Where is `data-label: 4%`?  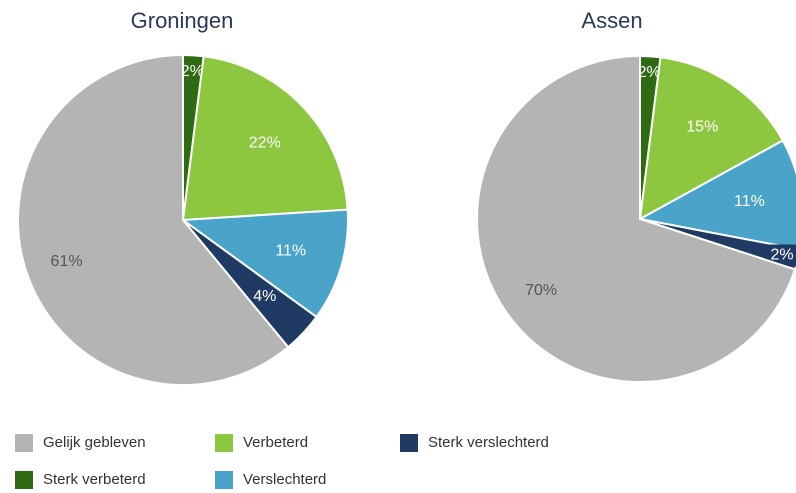
data-label: 4% is located at coordinates (264, 296).